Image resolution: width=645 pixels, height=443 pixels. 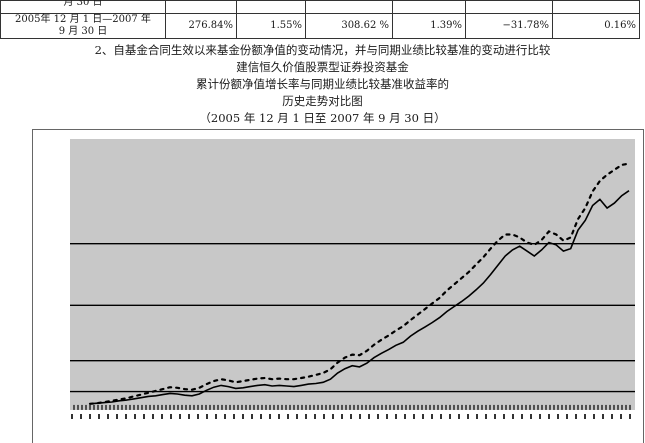 I want to click on table-row: 月 30 日, so click(x=320, y=7).